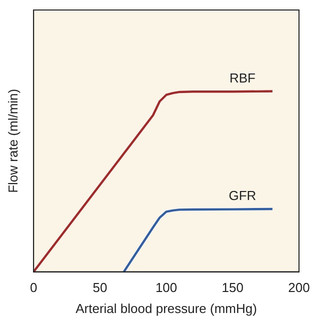  Describe the element at coordinates (34, 288) in the screenshot. I see `x-tick-label: 0` at that location.